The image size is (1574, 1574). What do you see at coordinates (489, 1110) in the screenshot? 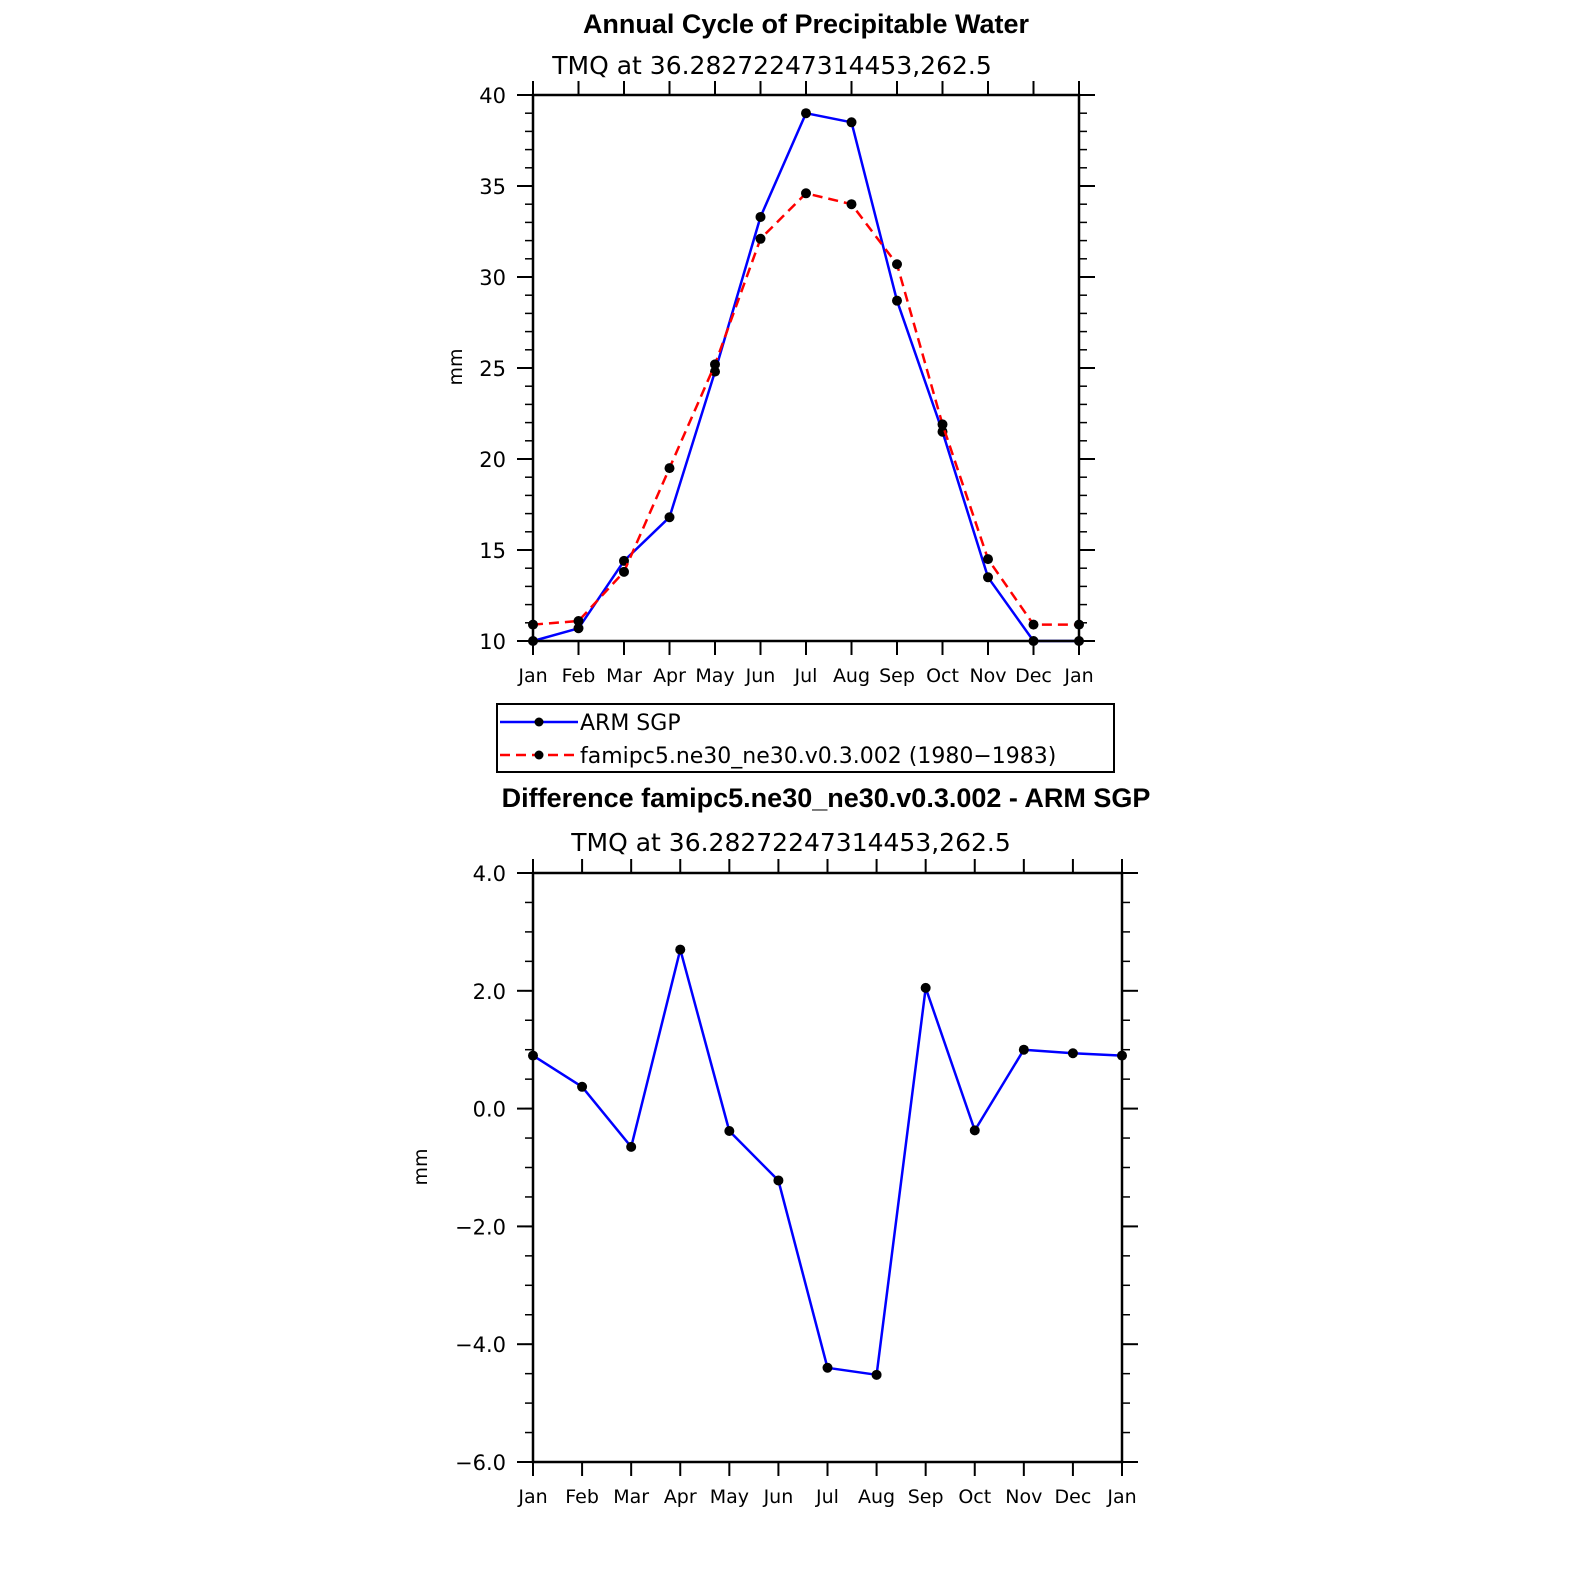
I see `y-tick-label: 0.0` at bounding box center [489, 1110].